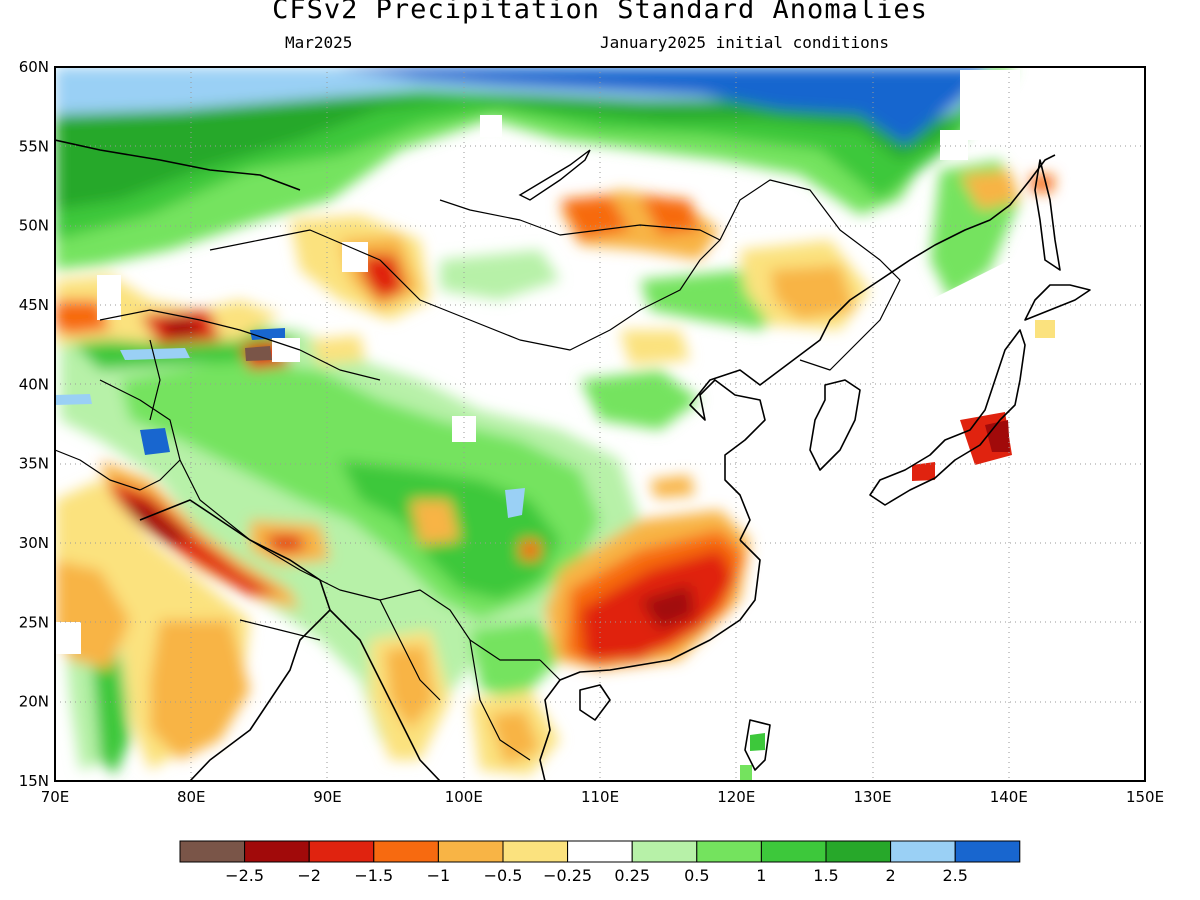 The image size is (1200, 900). Describe the element at coordinates (872, 797) in the screenshot. I see `lon-tick-label: 130E` at that location.